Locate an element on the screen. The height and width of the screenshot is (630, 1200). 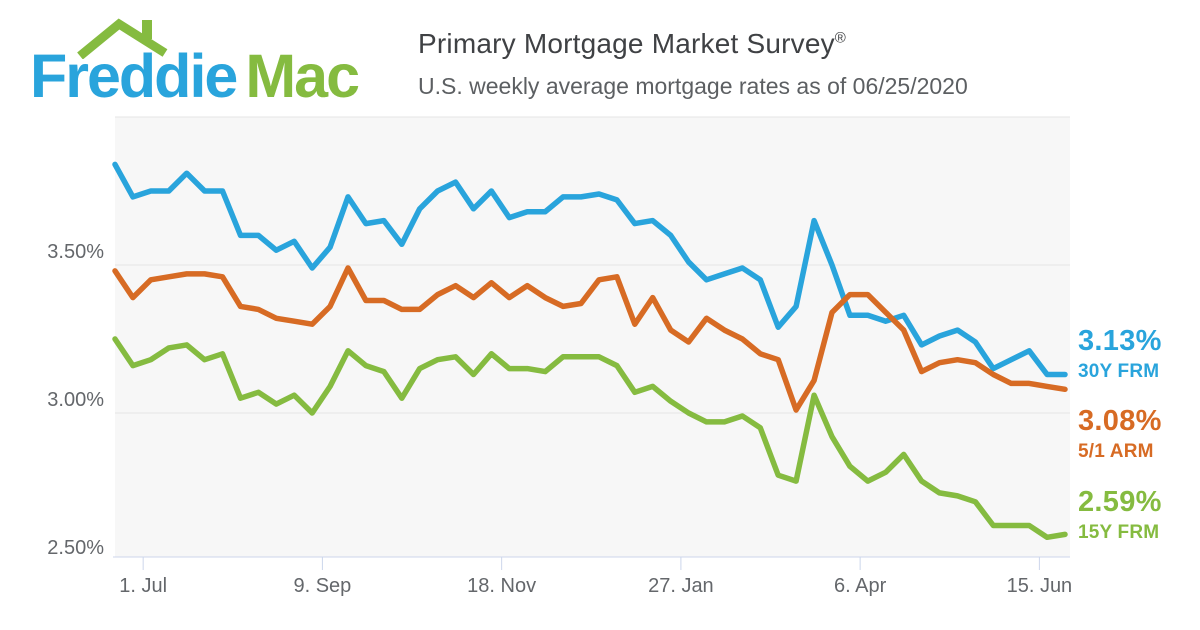
x-axis-label: 1. Jul is located at coordinates (143, 586).